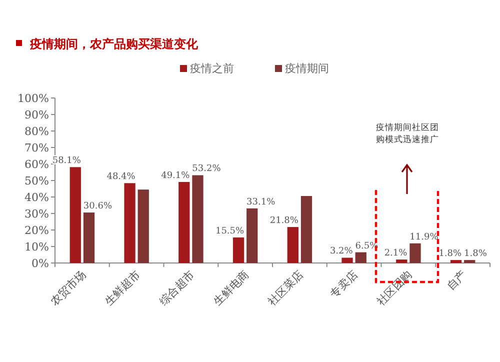 The image size is (500, 362). What do you see at coordinates (33, 98) in the screenshot?
I see `y-tick-label: 100%` at bounding box center [33, 98].